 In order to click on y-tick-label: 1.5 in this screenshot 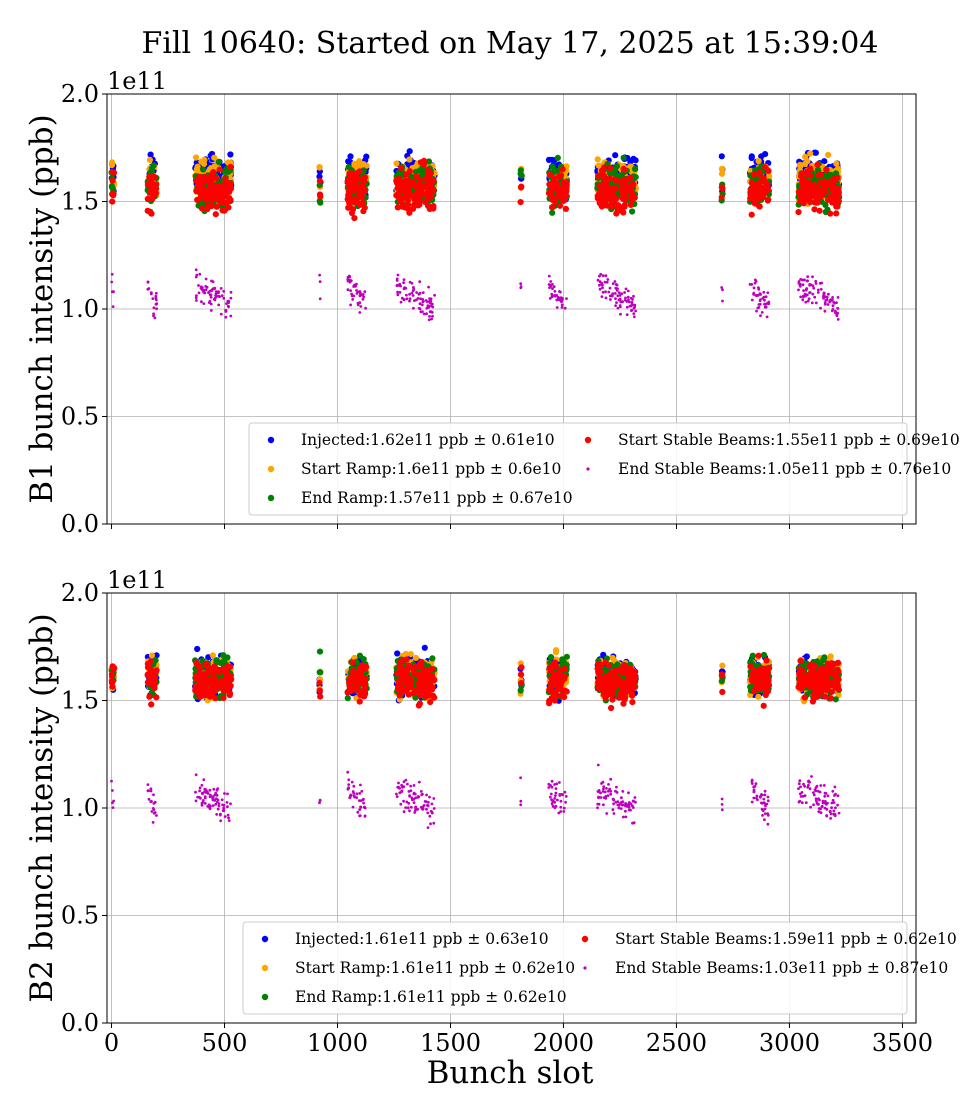, I will do `click(80, 202)`.